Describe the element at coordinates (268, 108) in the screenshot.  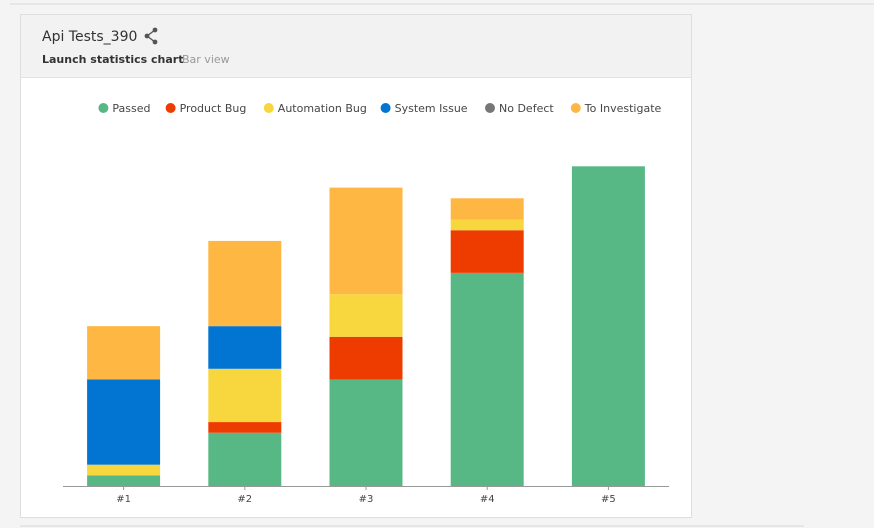
I see `legend-dot-automation-bug` at that location.